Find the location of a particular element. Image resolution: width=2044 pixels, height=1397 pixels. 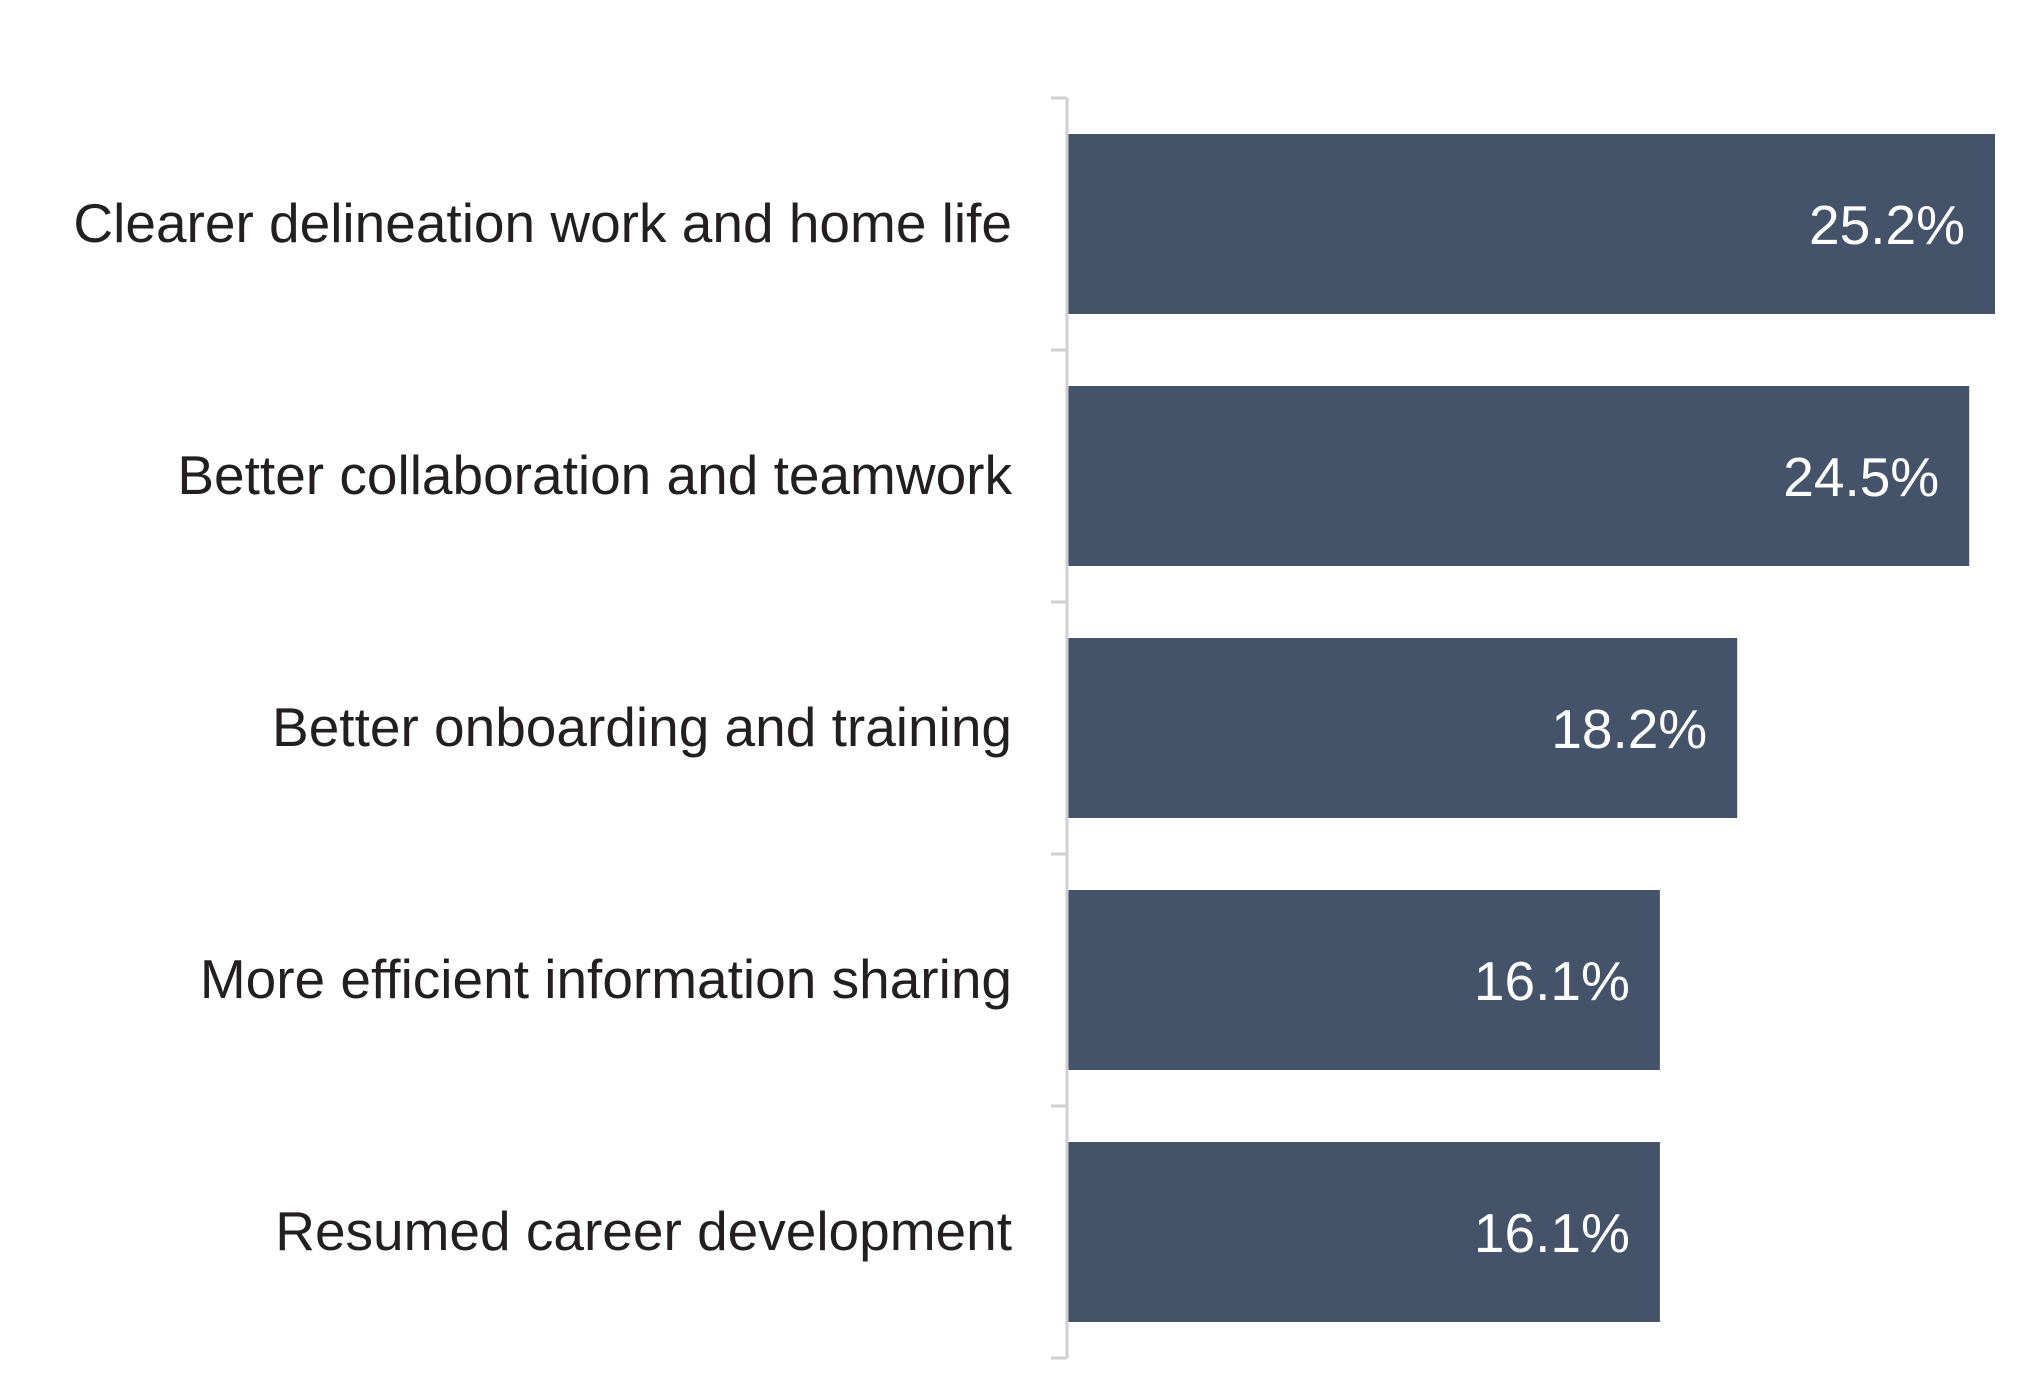

category-label: Clearer delineation work and home life is located at coordinates (542, 223).